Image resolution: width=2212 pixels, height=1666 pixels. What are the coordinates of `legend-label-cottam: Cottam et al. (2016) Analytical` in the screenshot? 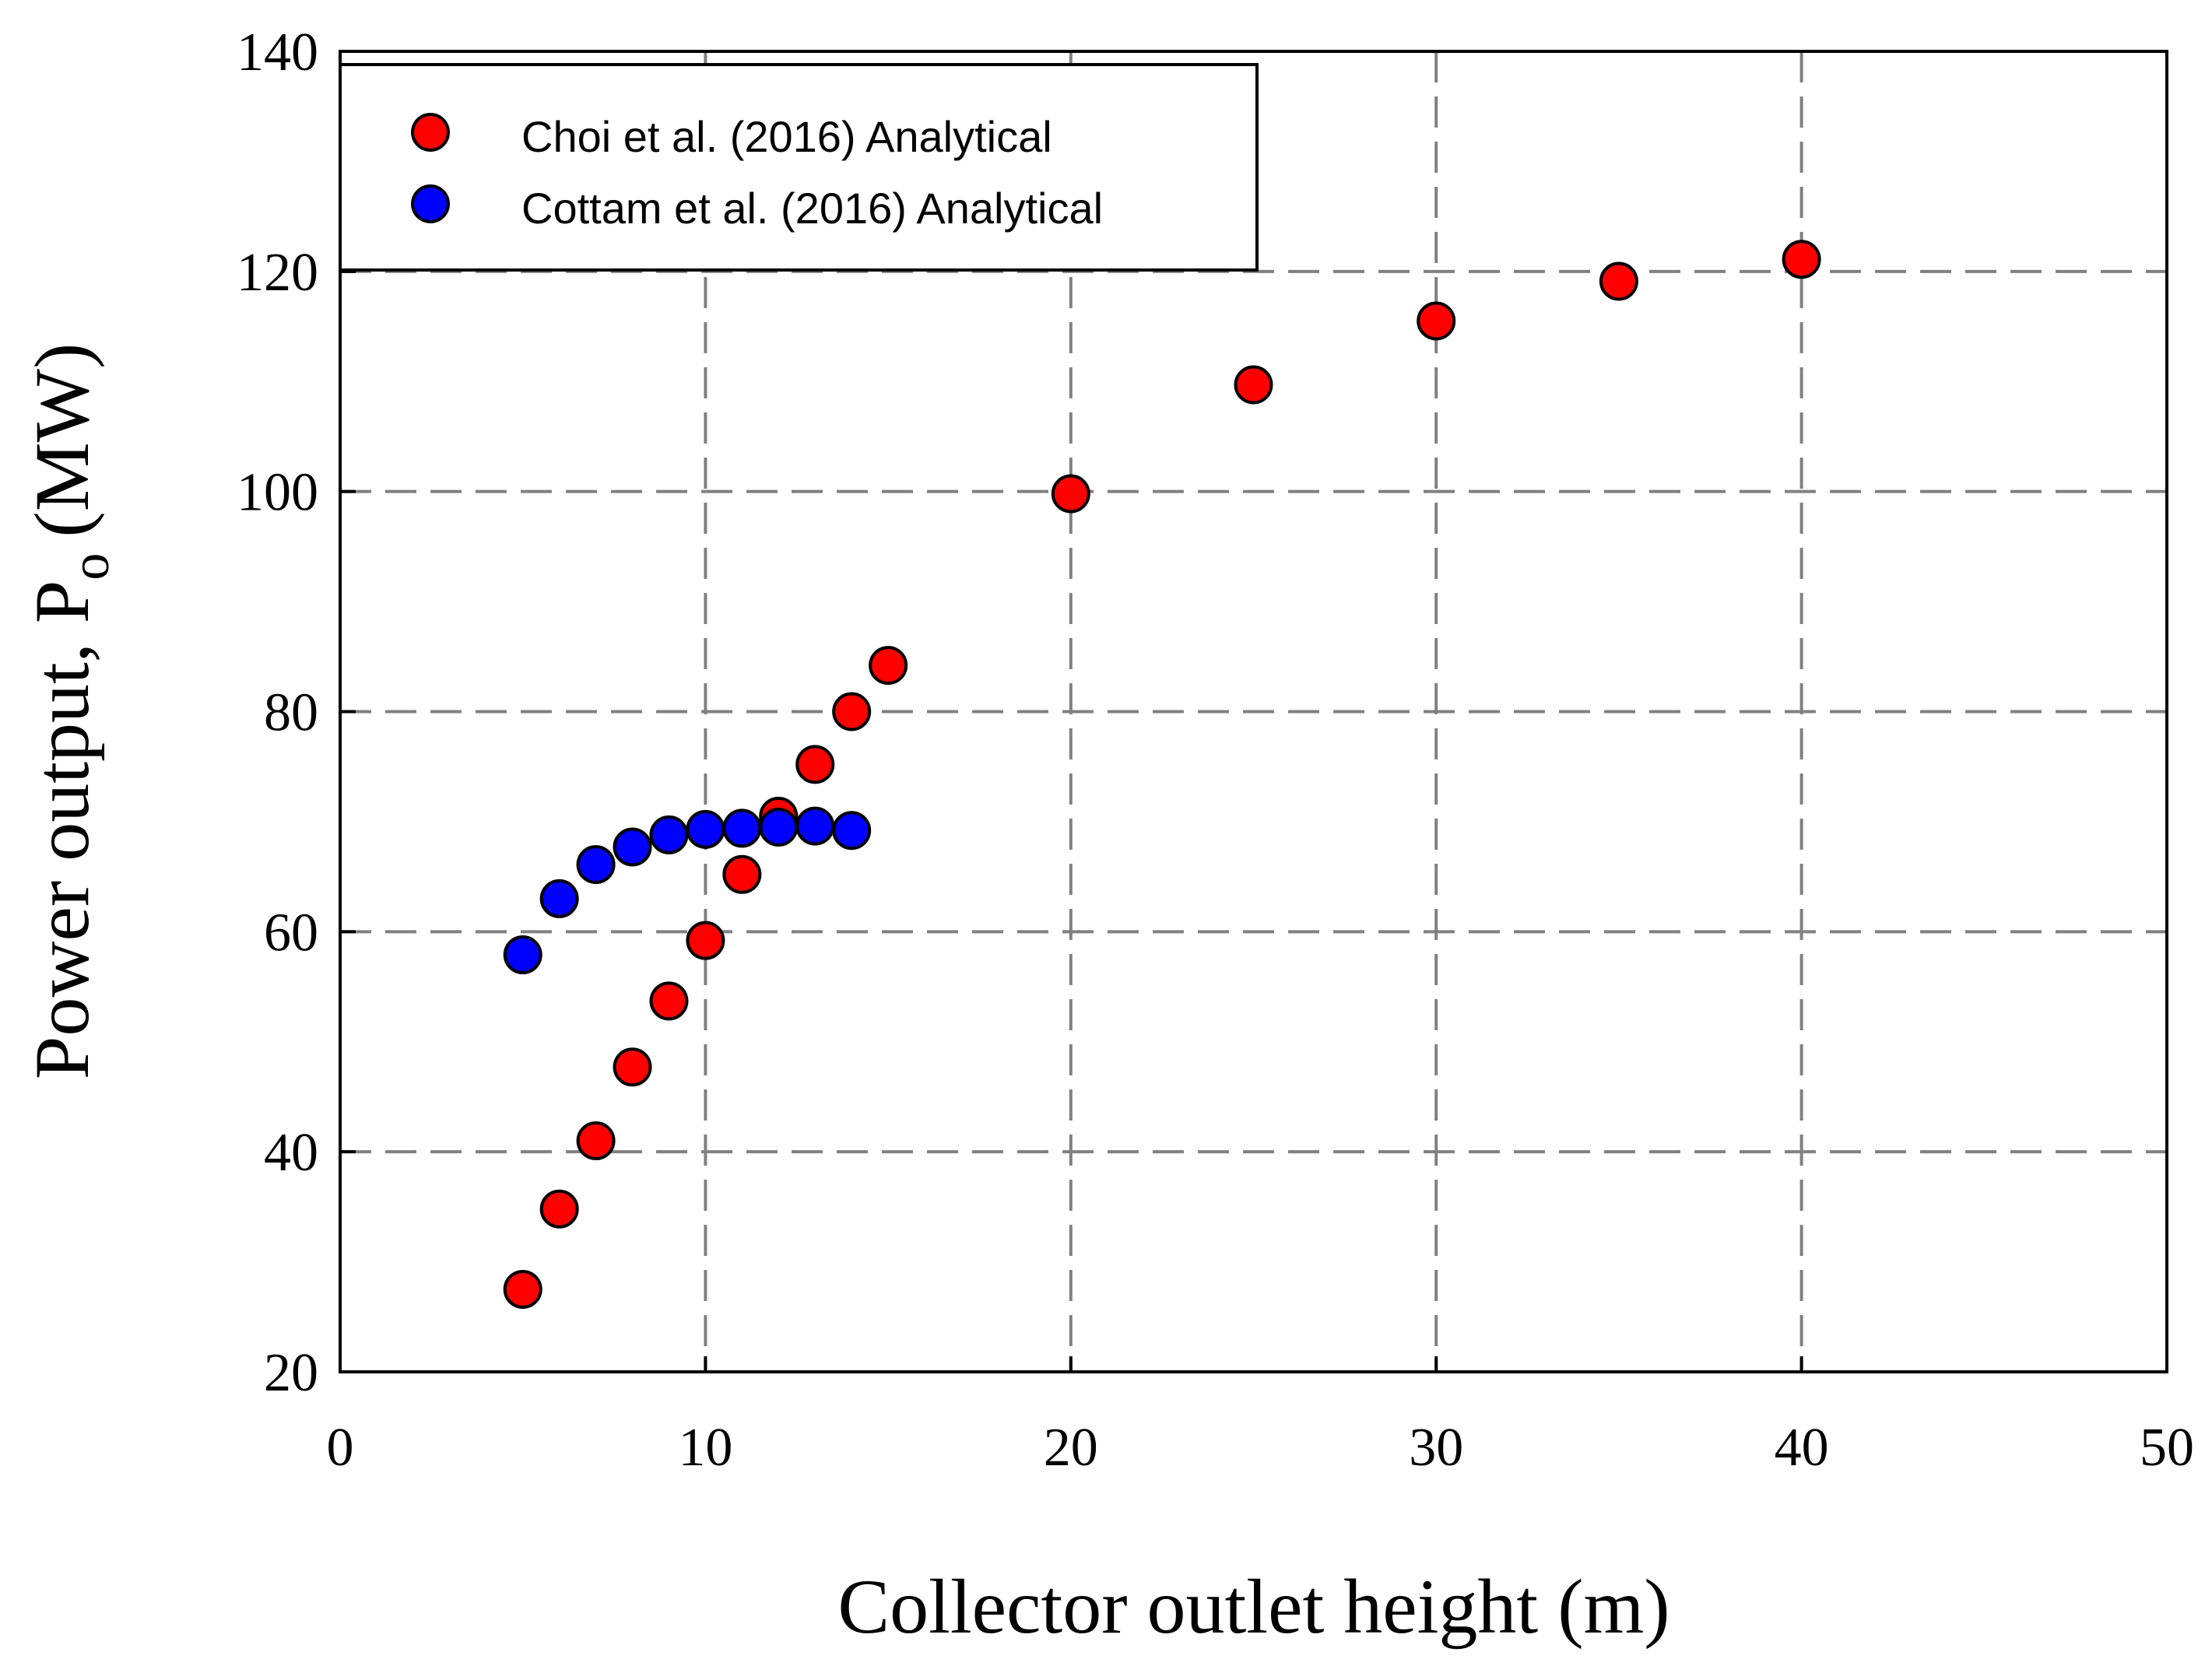 It's located at (812, 208).